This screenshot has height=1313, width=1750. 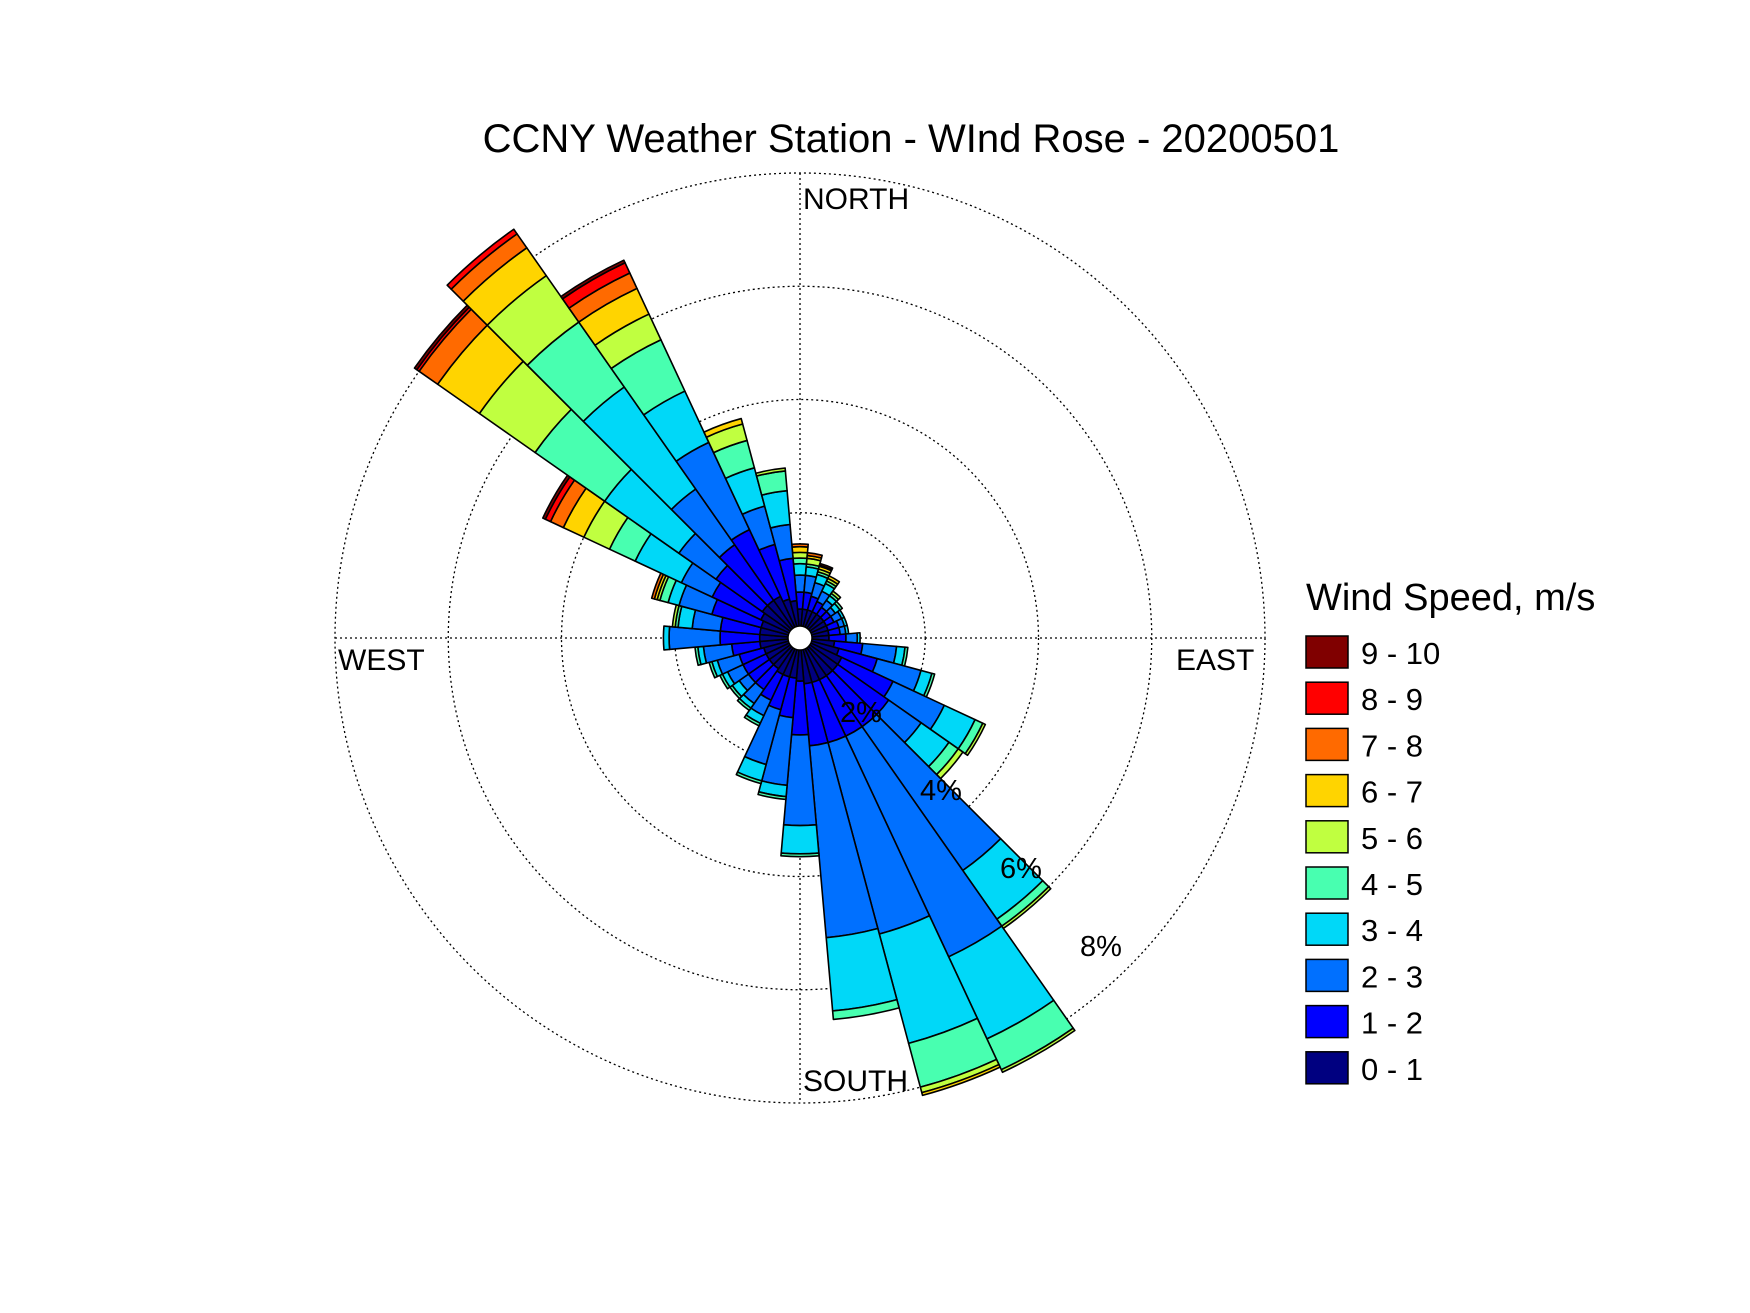 I want to click on legend-label-3: 6 - 7, so click(x=1392, y=792).